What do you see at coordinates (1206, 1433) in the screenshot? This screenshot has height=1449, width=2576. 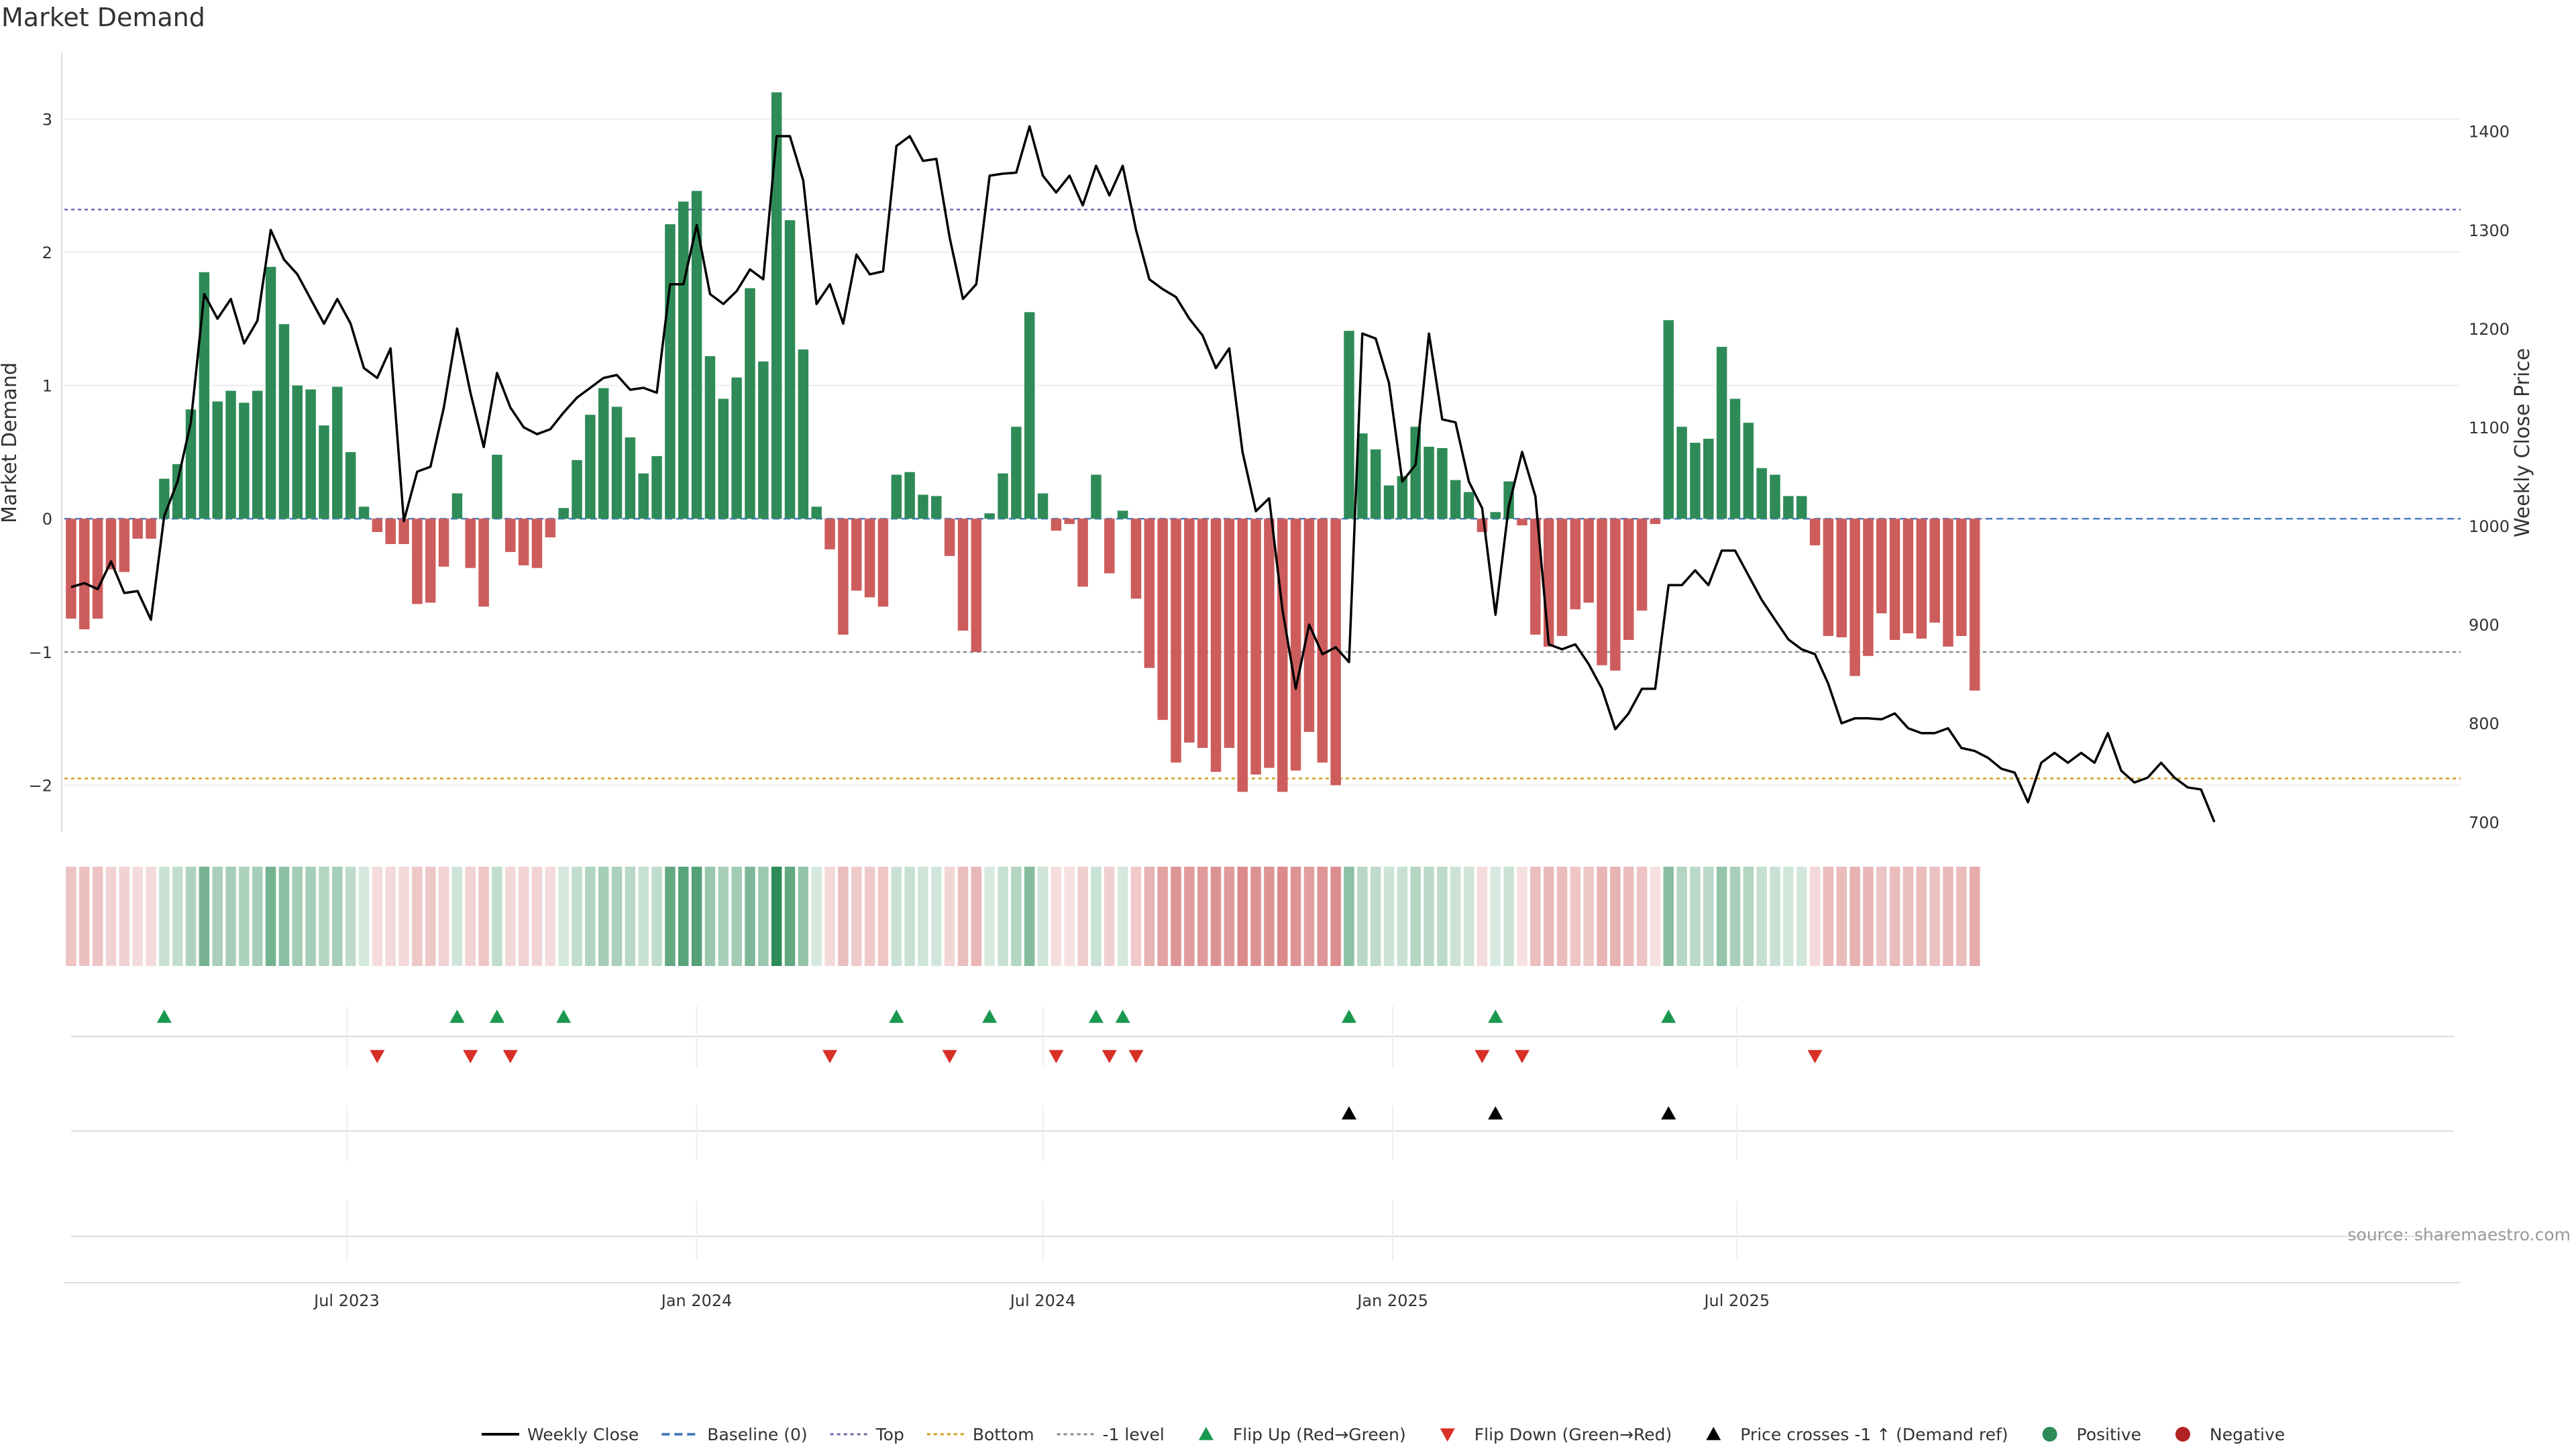 I see `legend-marker` at bounding box center [1206, 1433].